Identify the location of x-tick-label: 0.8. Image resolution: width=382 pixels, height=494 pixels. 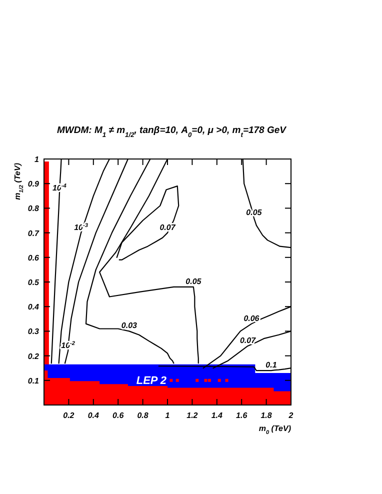
(143, 415).